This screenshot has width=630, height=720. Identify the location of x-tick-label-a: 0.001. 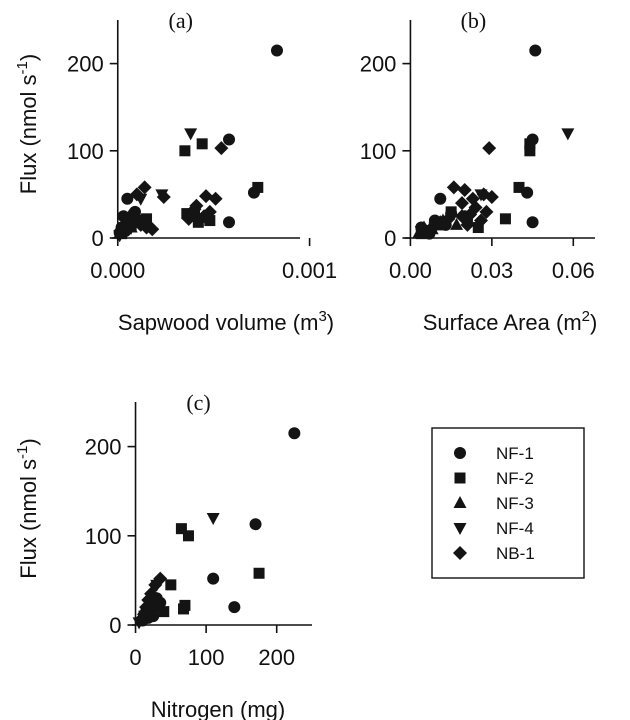
(309, 270).